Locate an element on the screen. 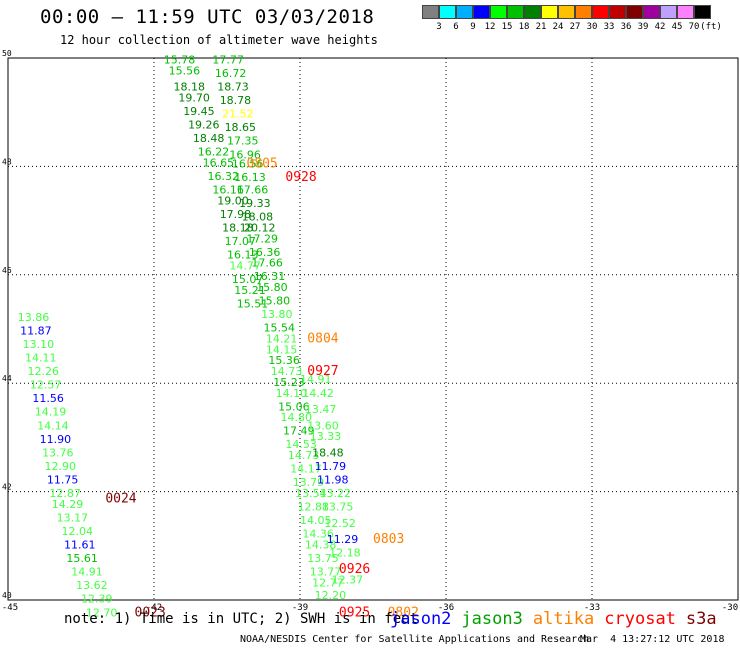 Image resolution: width=740 pixels, height=650 pixels. wave-height-label: 14.29 is located at coordinates (68, 504).